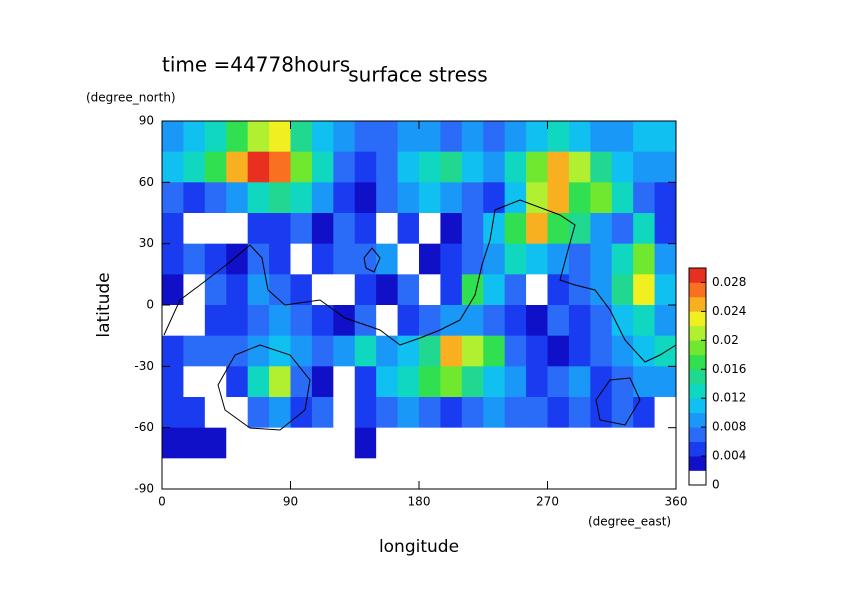 Image resolution: width=842 pixels, height=595 pixels. Describe the element at coordinates (290, 502) in the screenshot. I see `x-tick-label: 90` at that location.